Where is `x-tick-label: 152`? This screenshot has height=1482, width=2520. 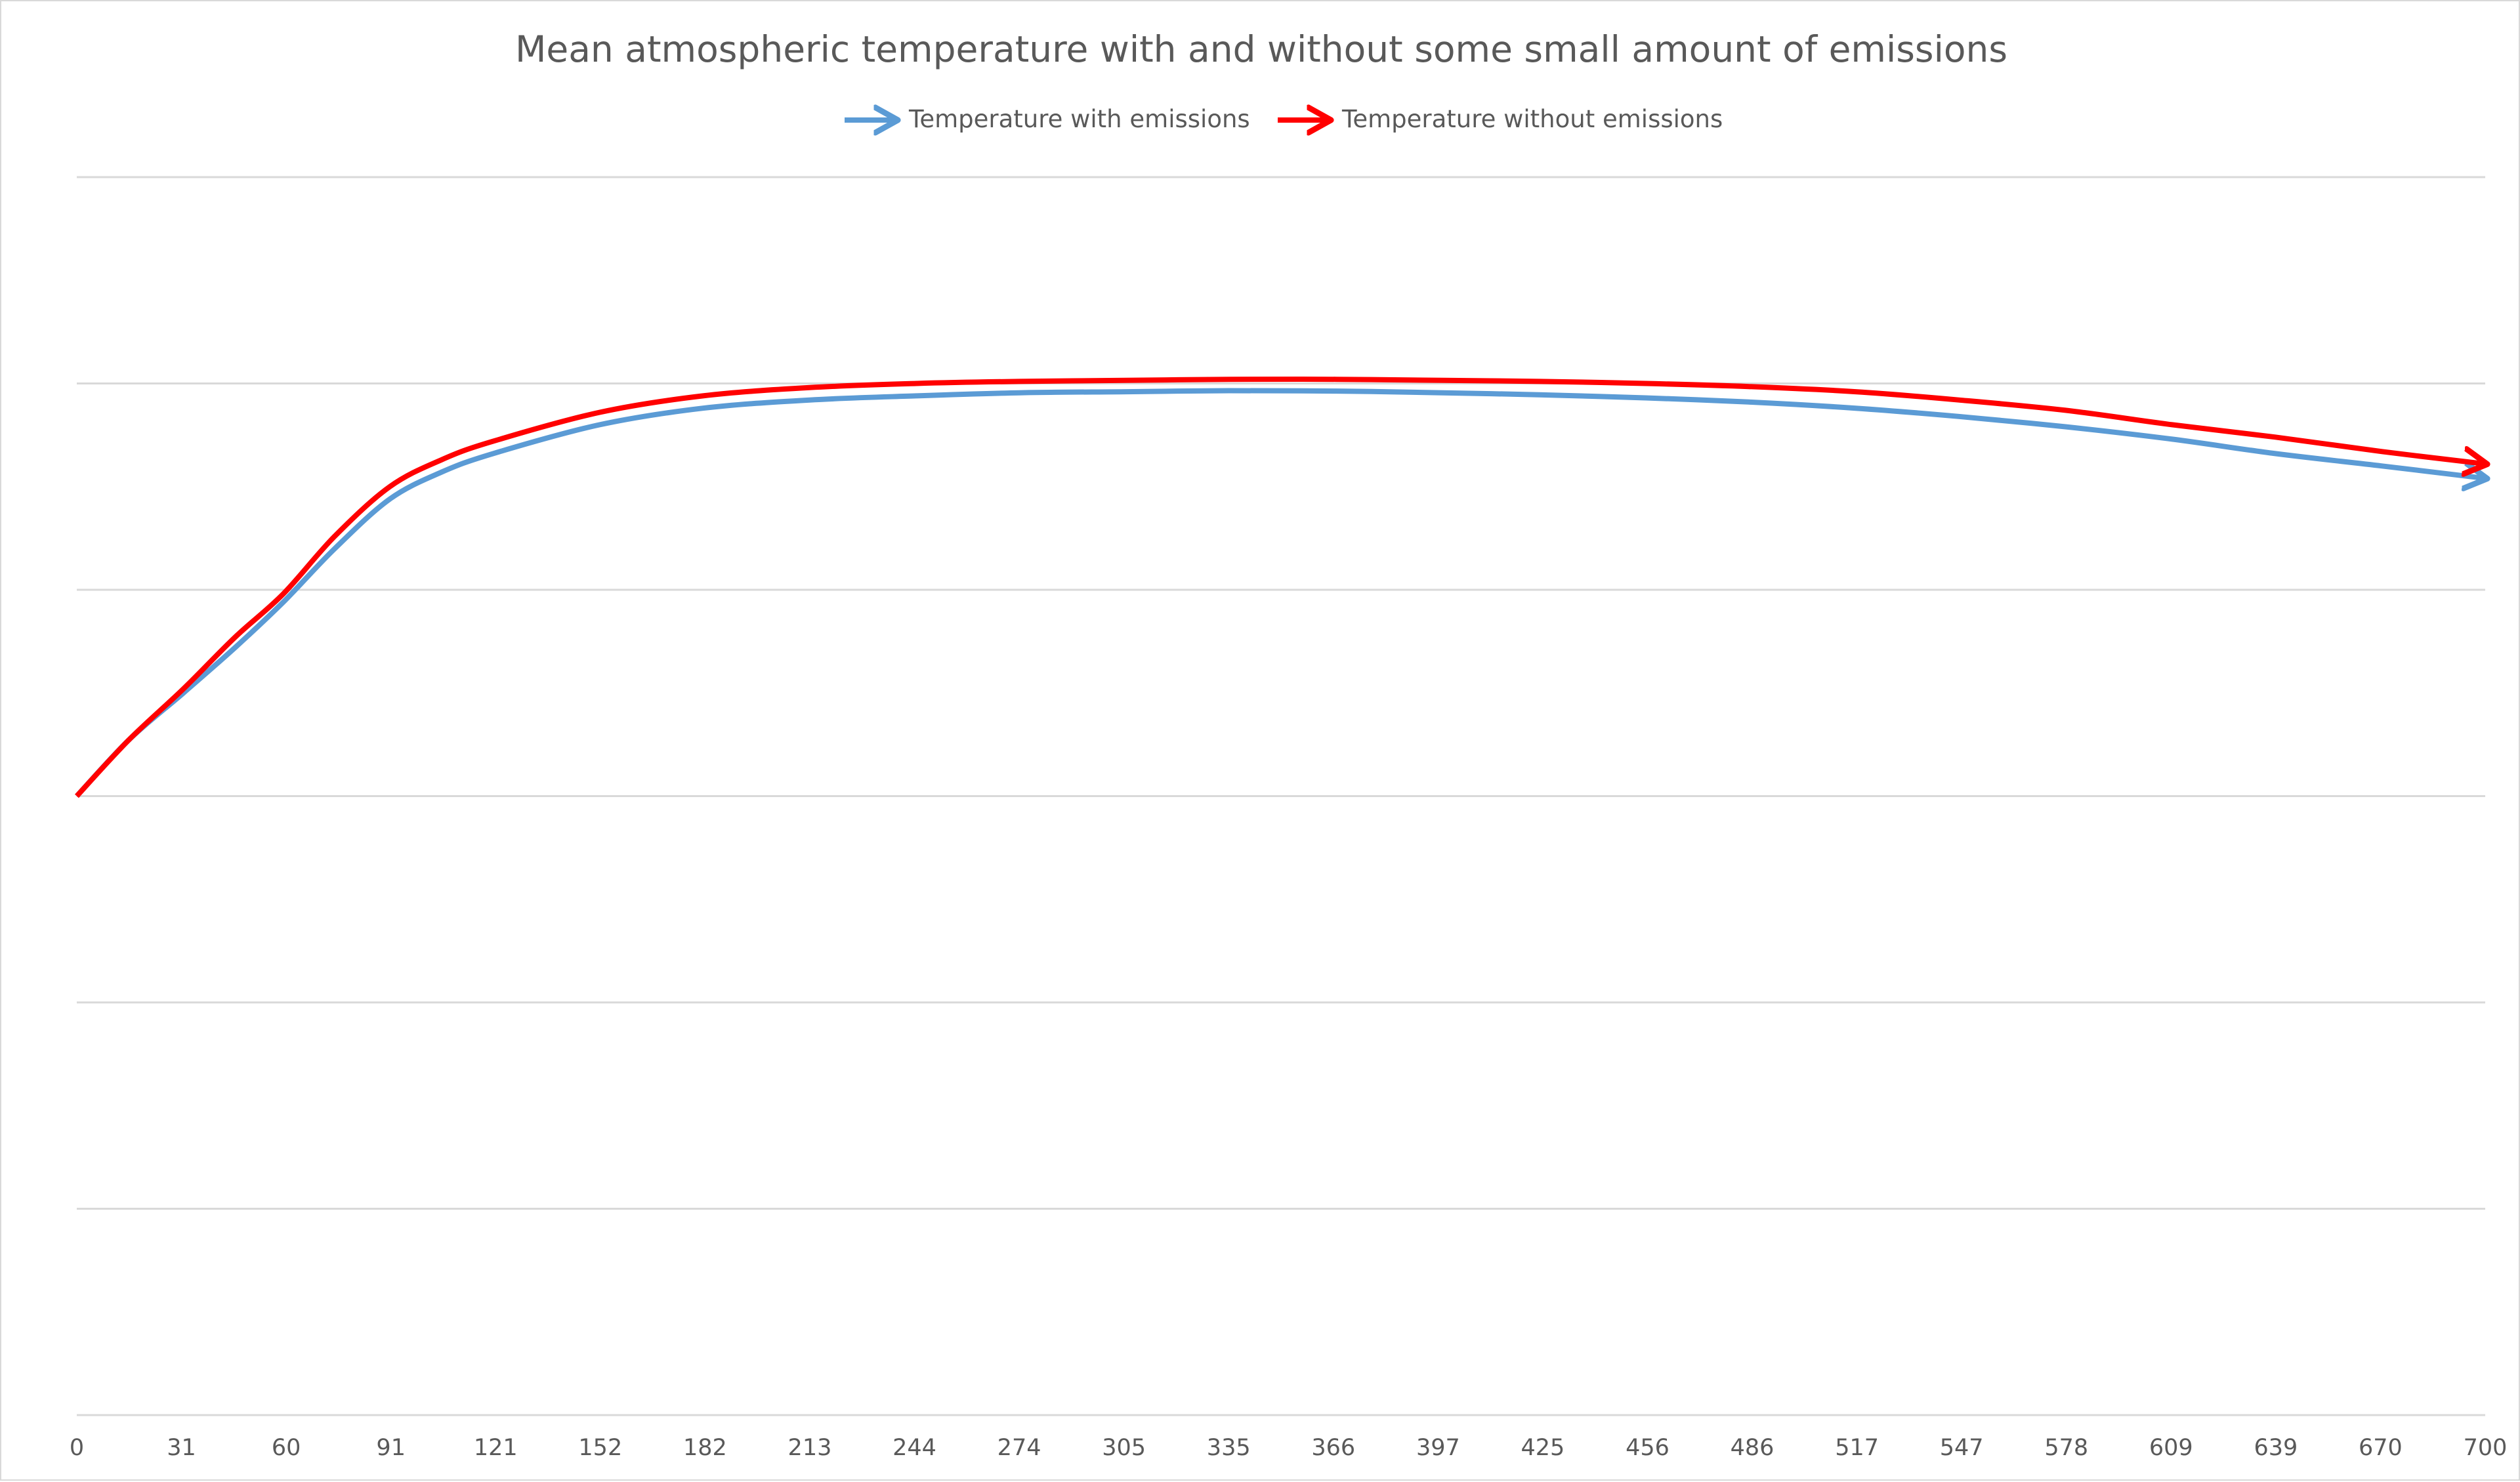
x-tick-label: 152 is located at coordinates (600, 1448).